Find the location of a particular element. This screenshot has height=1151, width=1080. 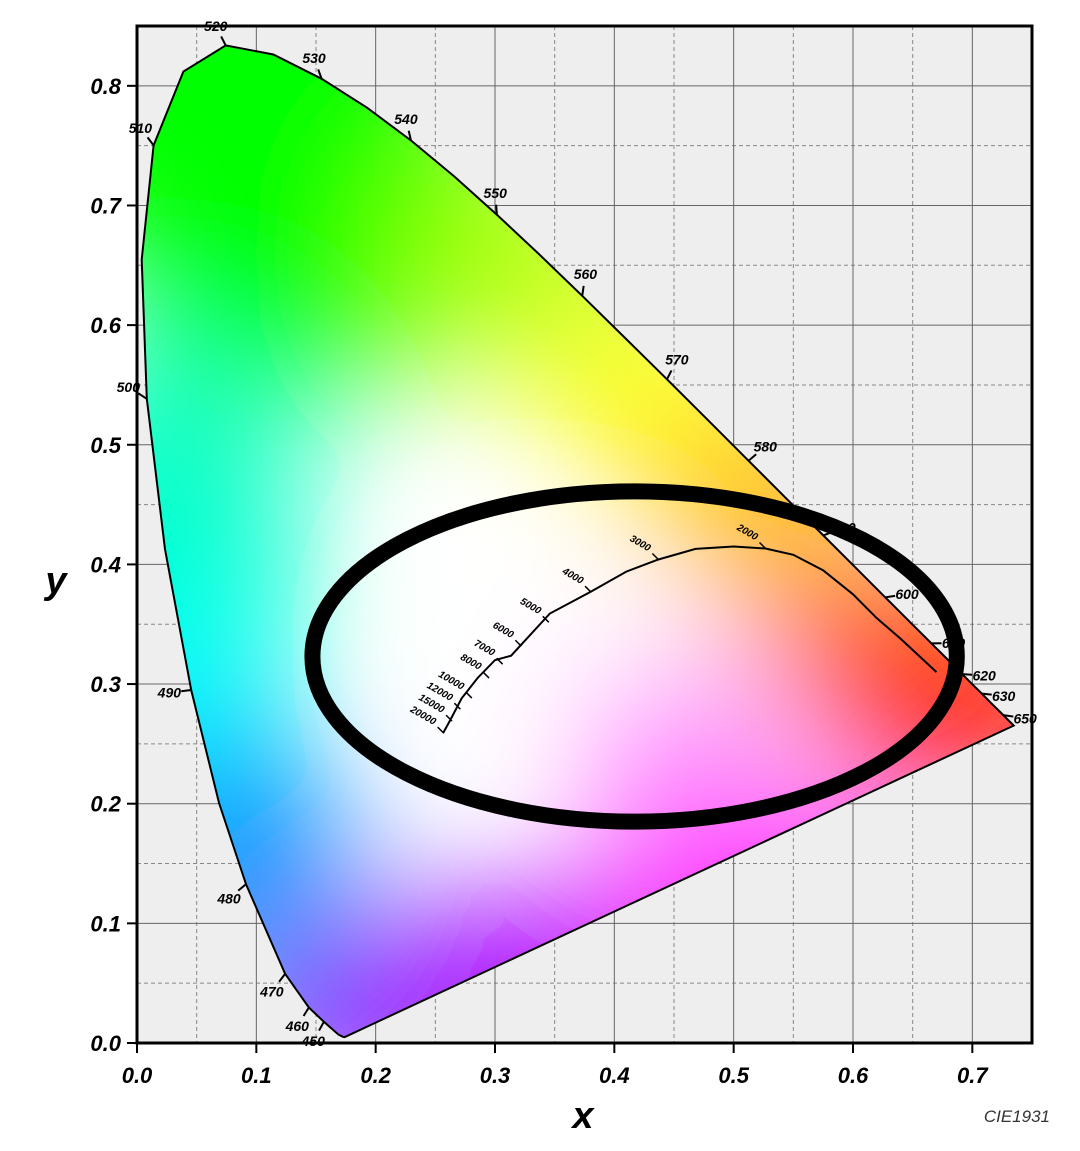

y-tick-label: 0.8 is located at coordinates (105, 86).